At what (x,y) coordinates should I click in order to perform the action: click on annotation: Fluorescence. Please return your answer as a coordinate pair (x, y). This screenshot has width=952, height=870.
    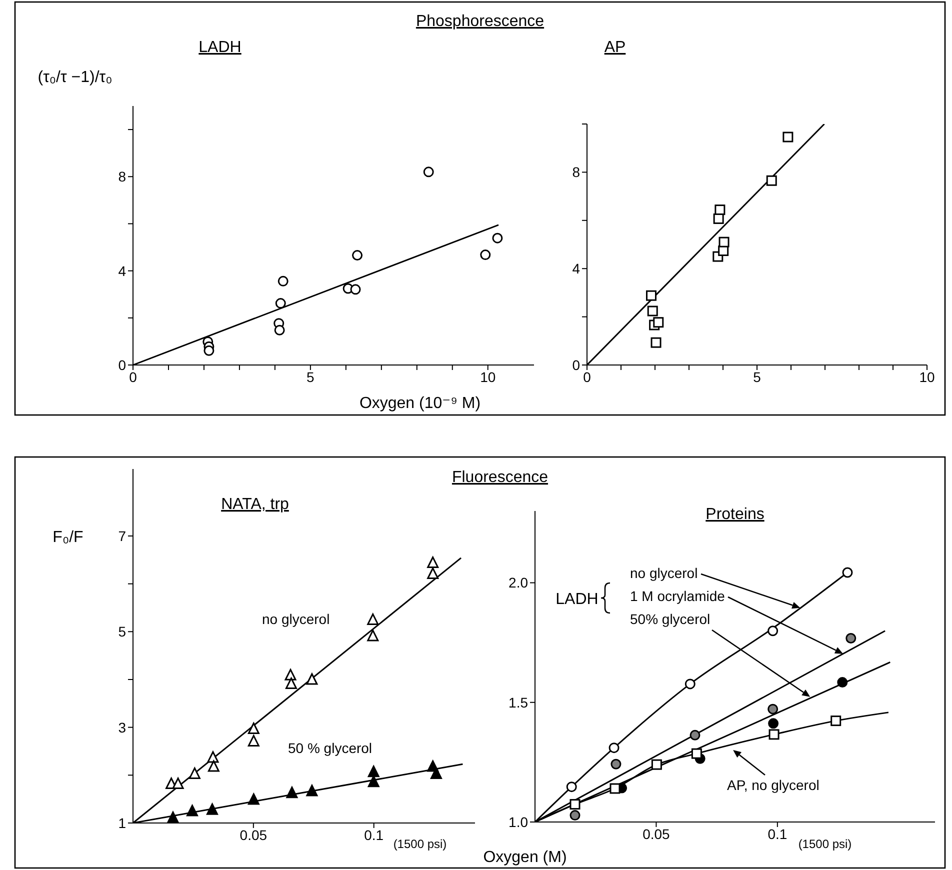
    Looking at the image, I should click on (500, 477).